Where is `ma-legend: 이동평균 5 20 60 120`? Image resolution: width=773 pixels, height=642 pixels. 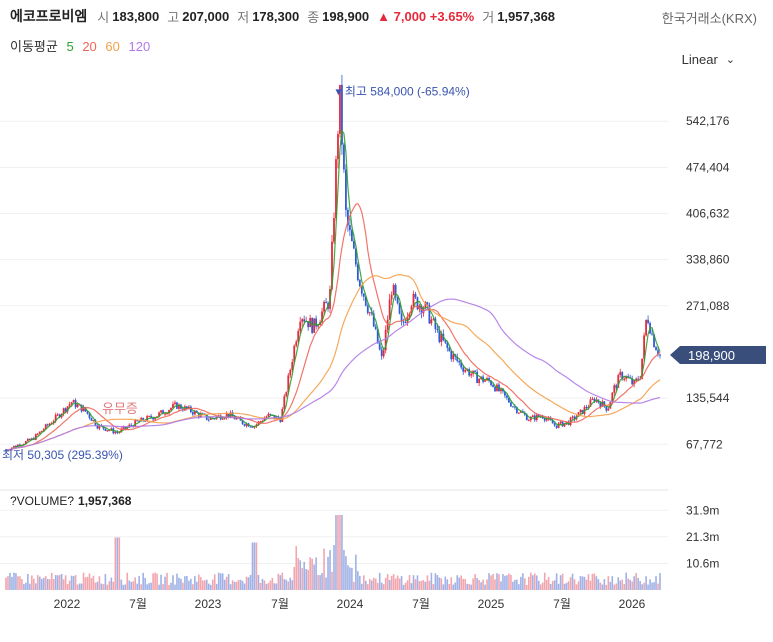
ma-legend: 이동평균 5 20 60 120 is located at coordinates (82, 45).